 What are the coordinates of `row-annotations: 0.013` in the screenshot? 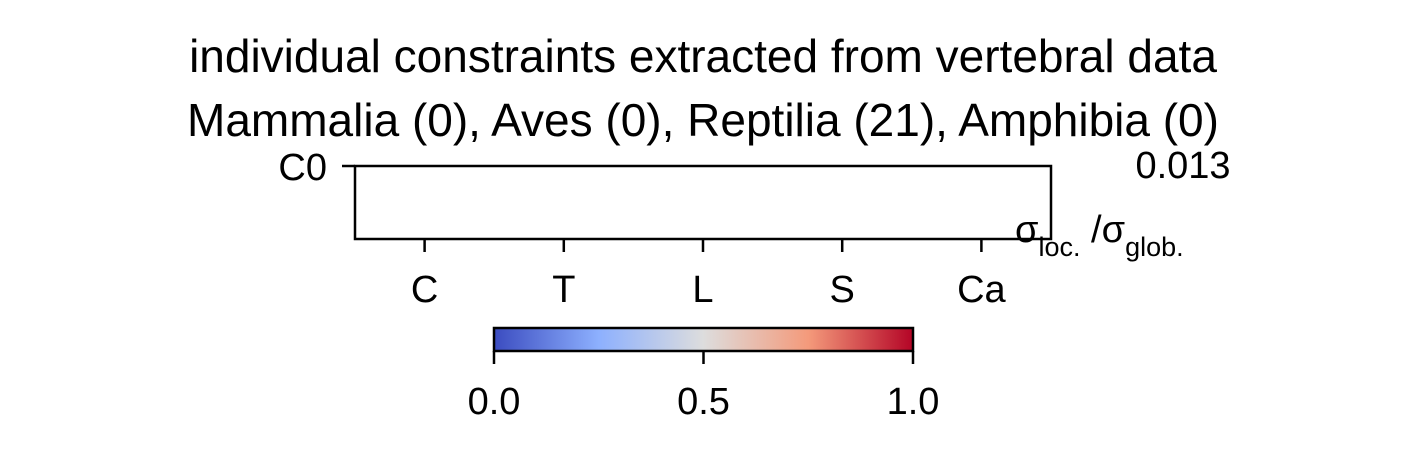 It's located at (1182, 166).